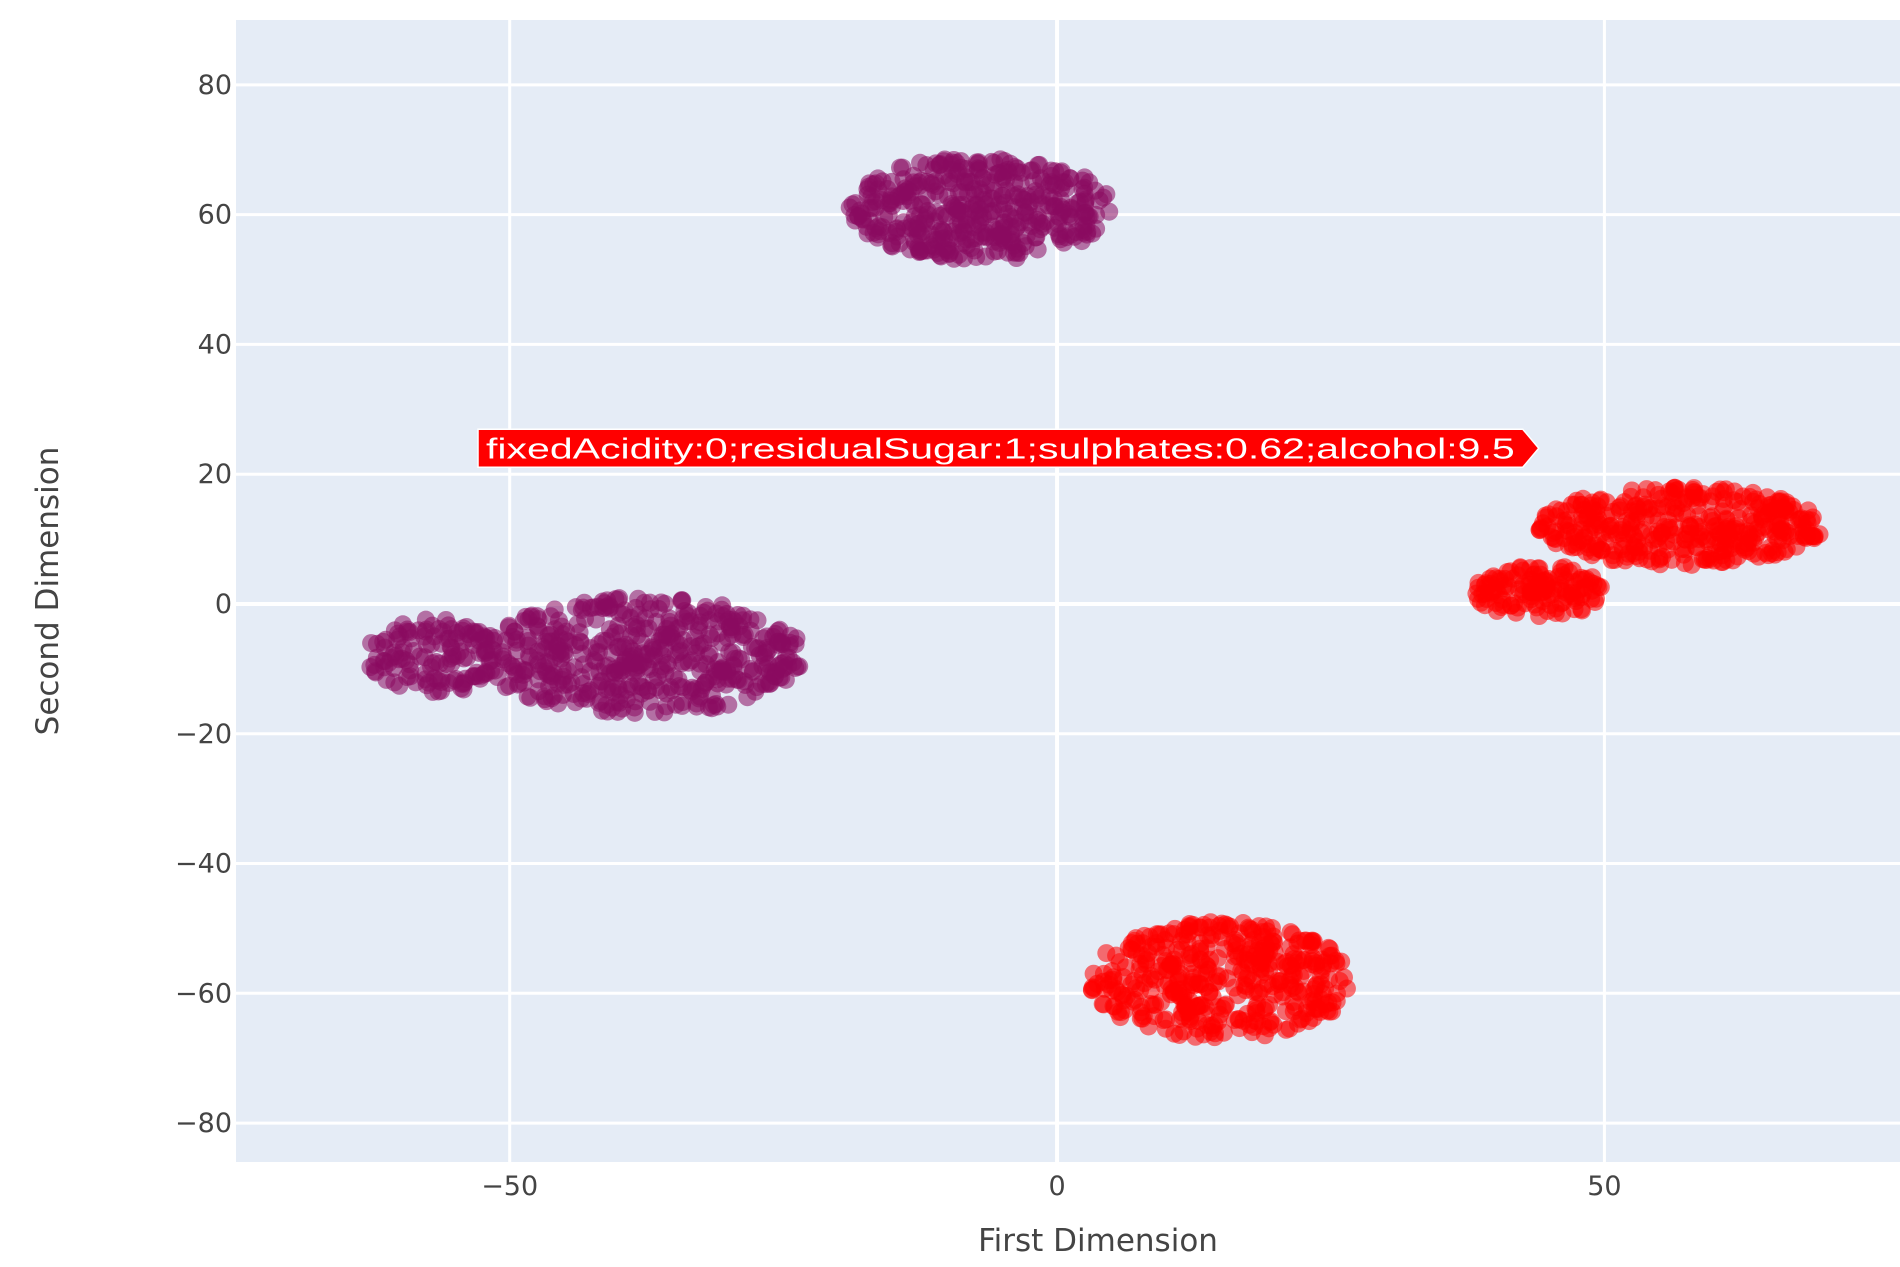 This screenshot has width=1900, height=1267. Describe the element at coordinates (48, 591) in the screenshot. I see `y-axis-title: Second Dimension` at that location.